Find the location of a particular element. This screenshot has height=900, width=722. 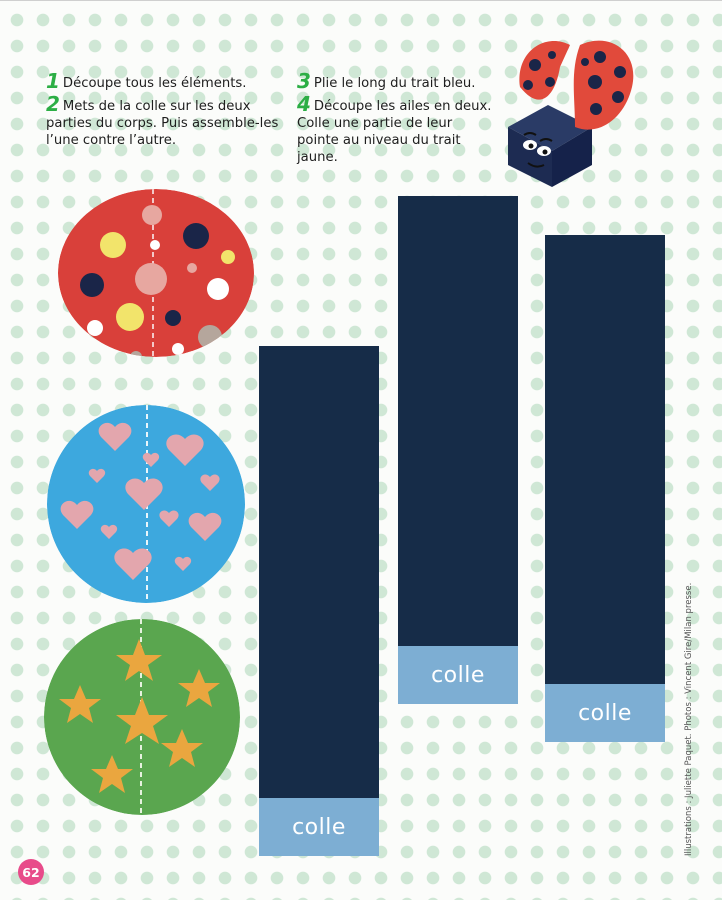

glue-label-right: colle is located at coordinates (605, 713).